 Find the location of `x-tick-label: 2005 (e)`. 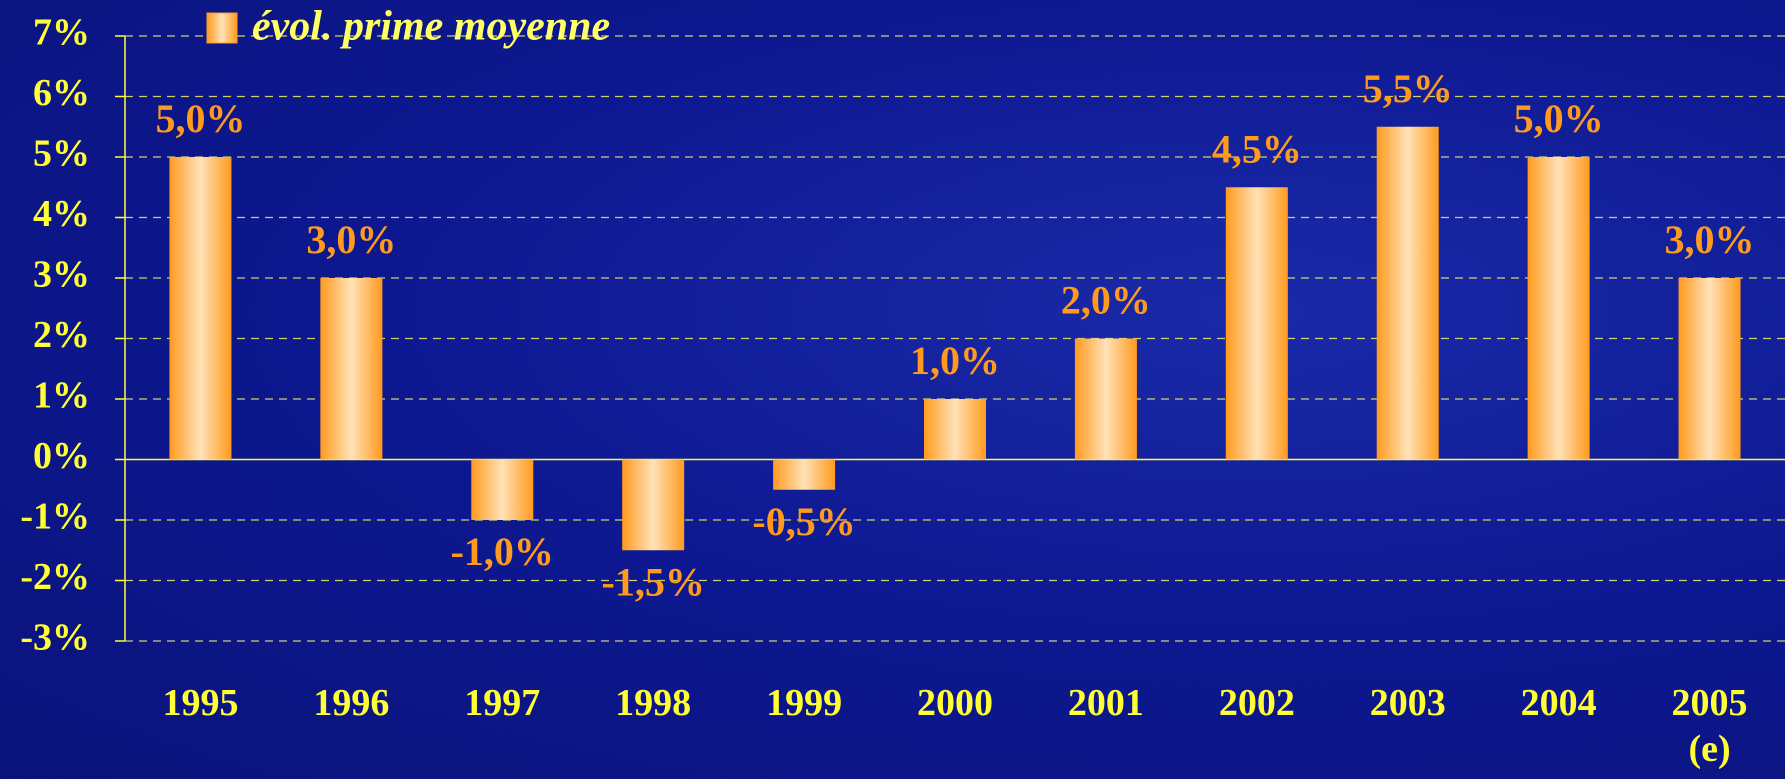

x-tick-label: 2005 (e) is located at coordinates (1709, 726).